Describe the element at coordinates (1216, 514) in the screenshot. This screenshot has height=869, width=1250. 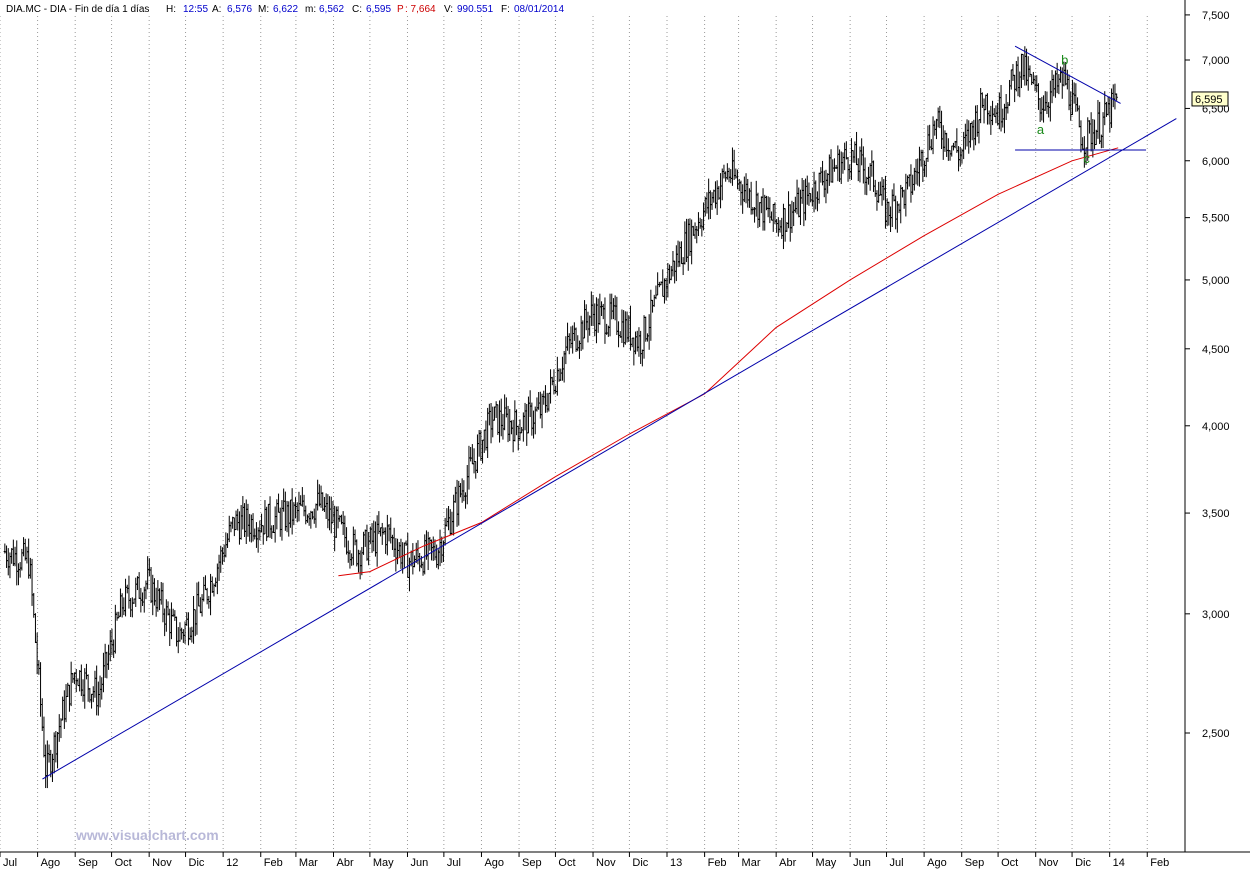
I see `y-tick-label: 3,500` at that location.